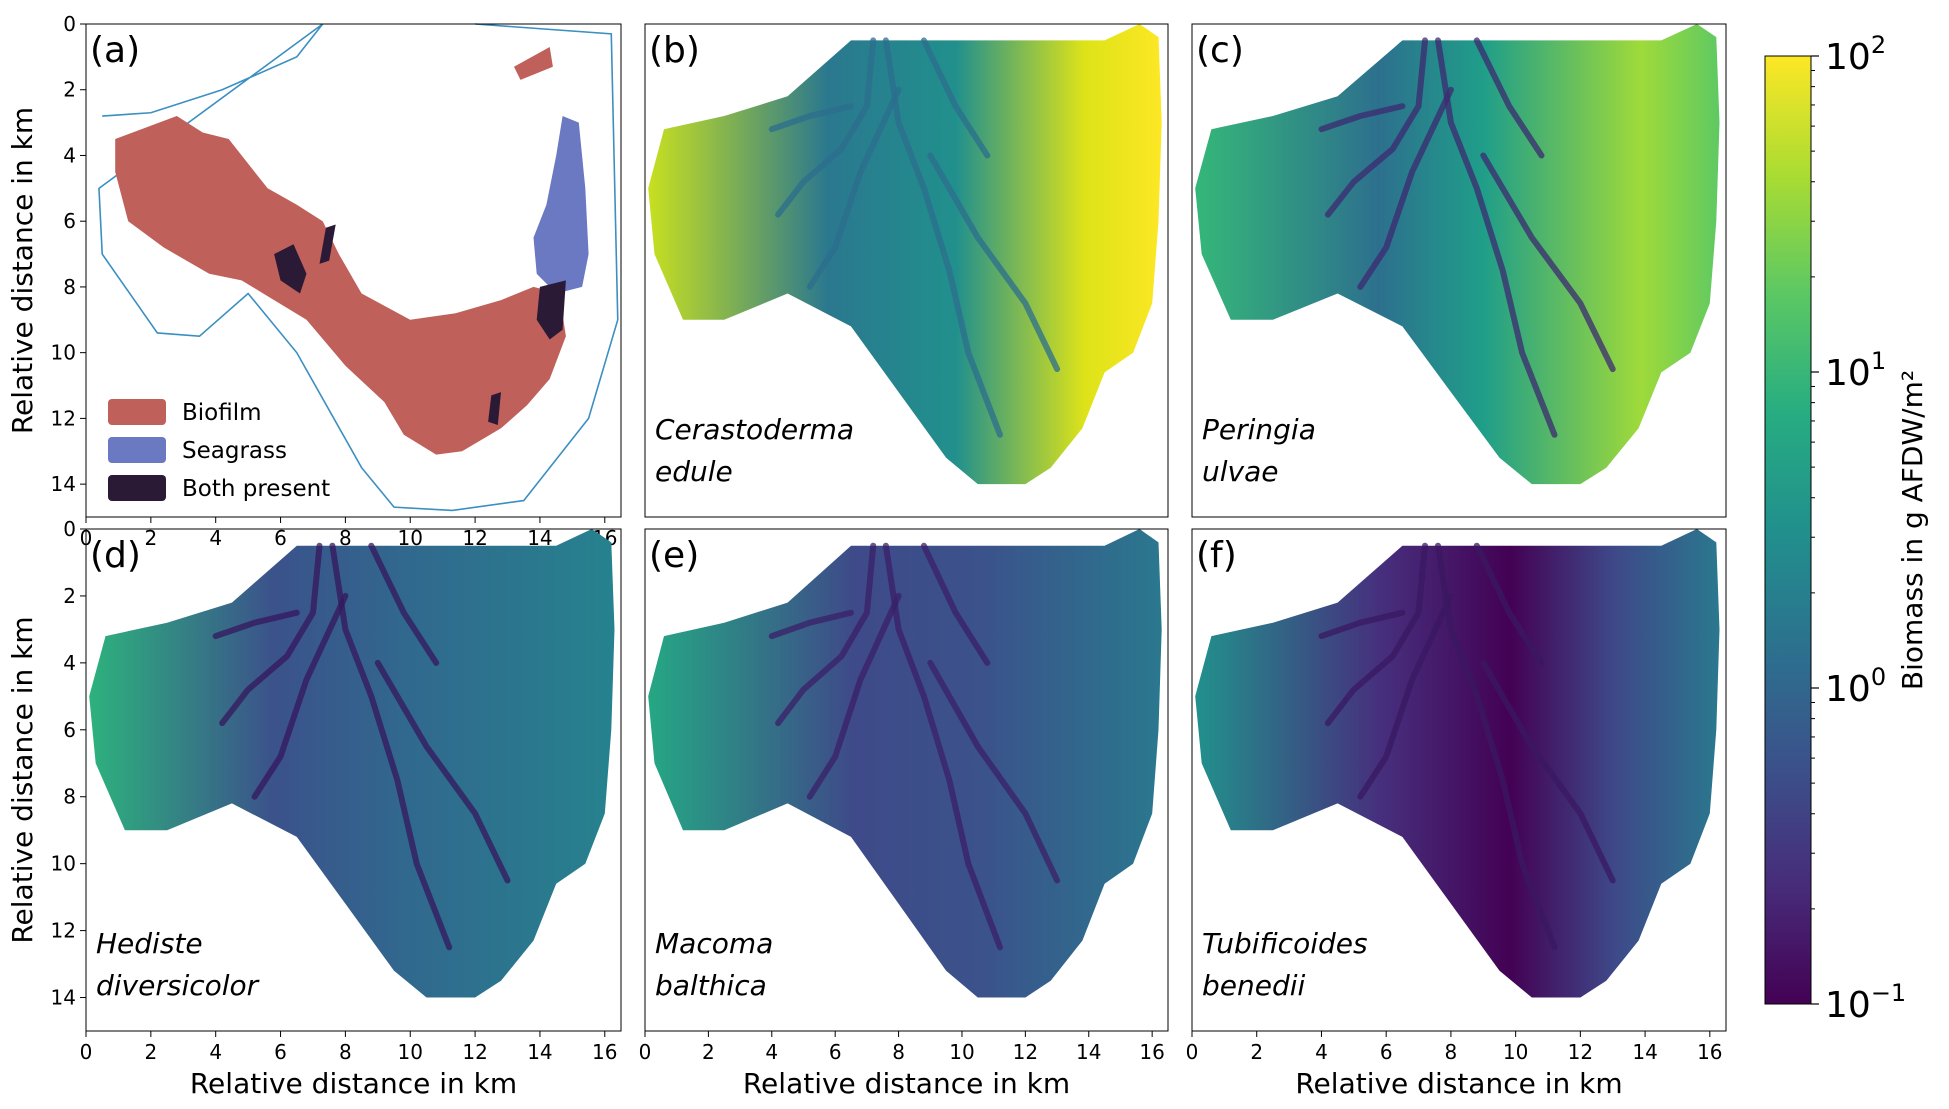 This screenshot has width=1949, height=1109. What do you see at coordinates (178, 985) in the screenshot?
I see `species-label: diversicolor` at bounding box center [178, 985].